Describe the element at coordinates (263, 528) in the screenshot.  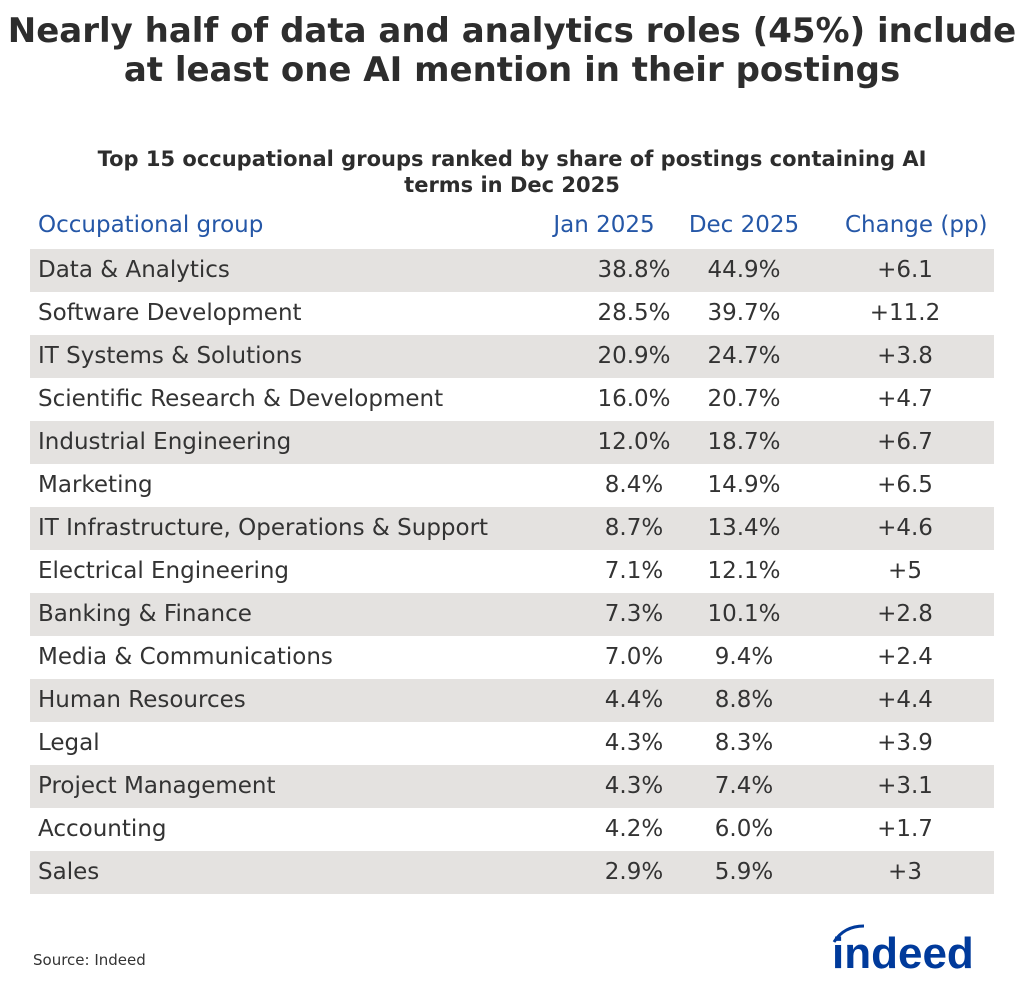
I see `cell-group: IT Infrastructure, Operations & Support` at that location.